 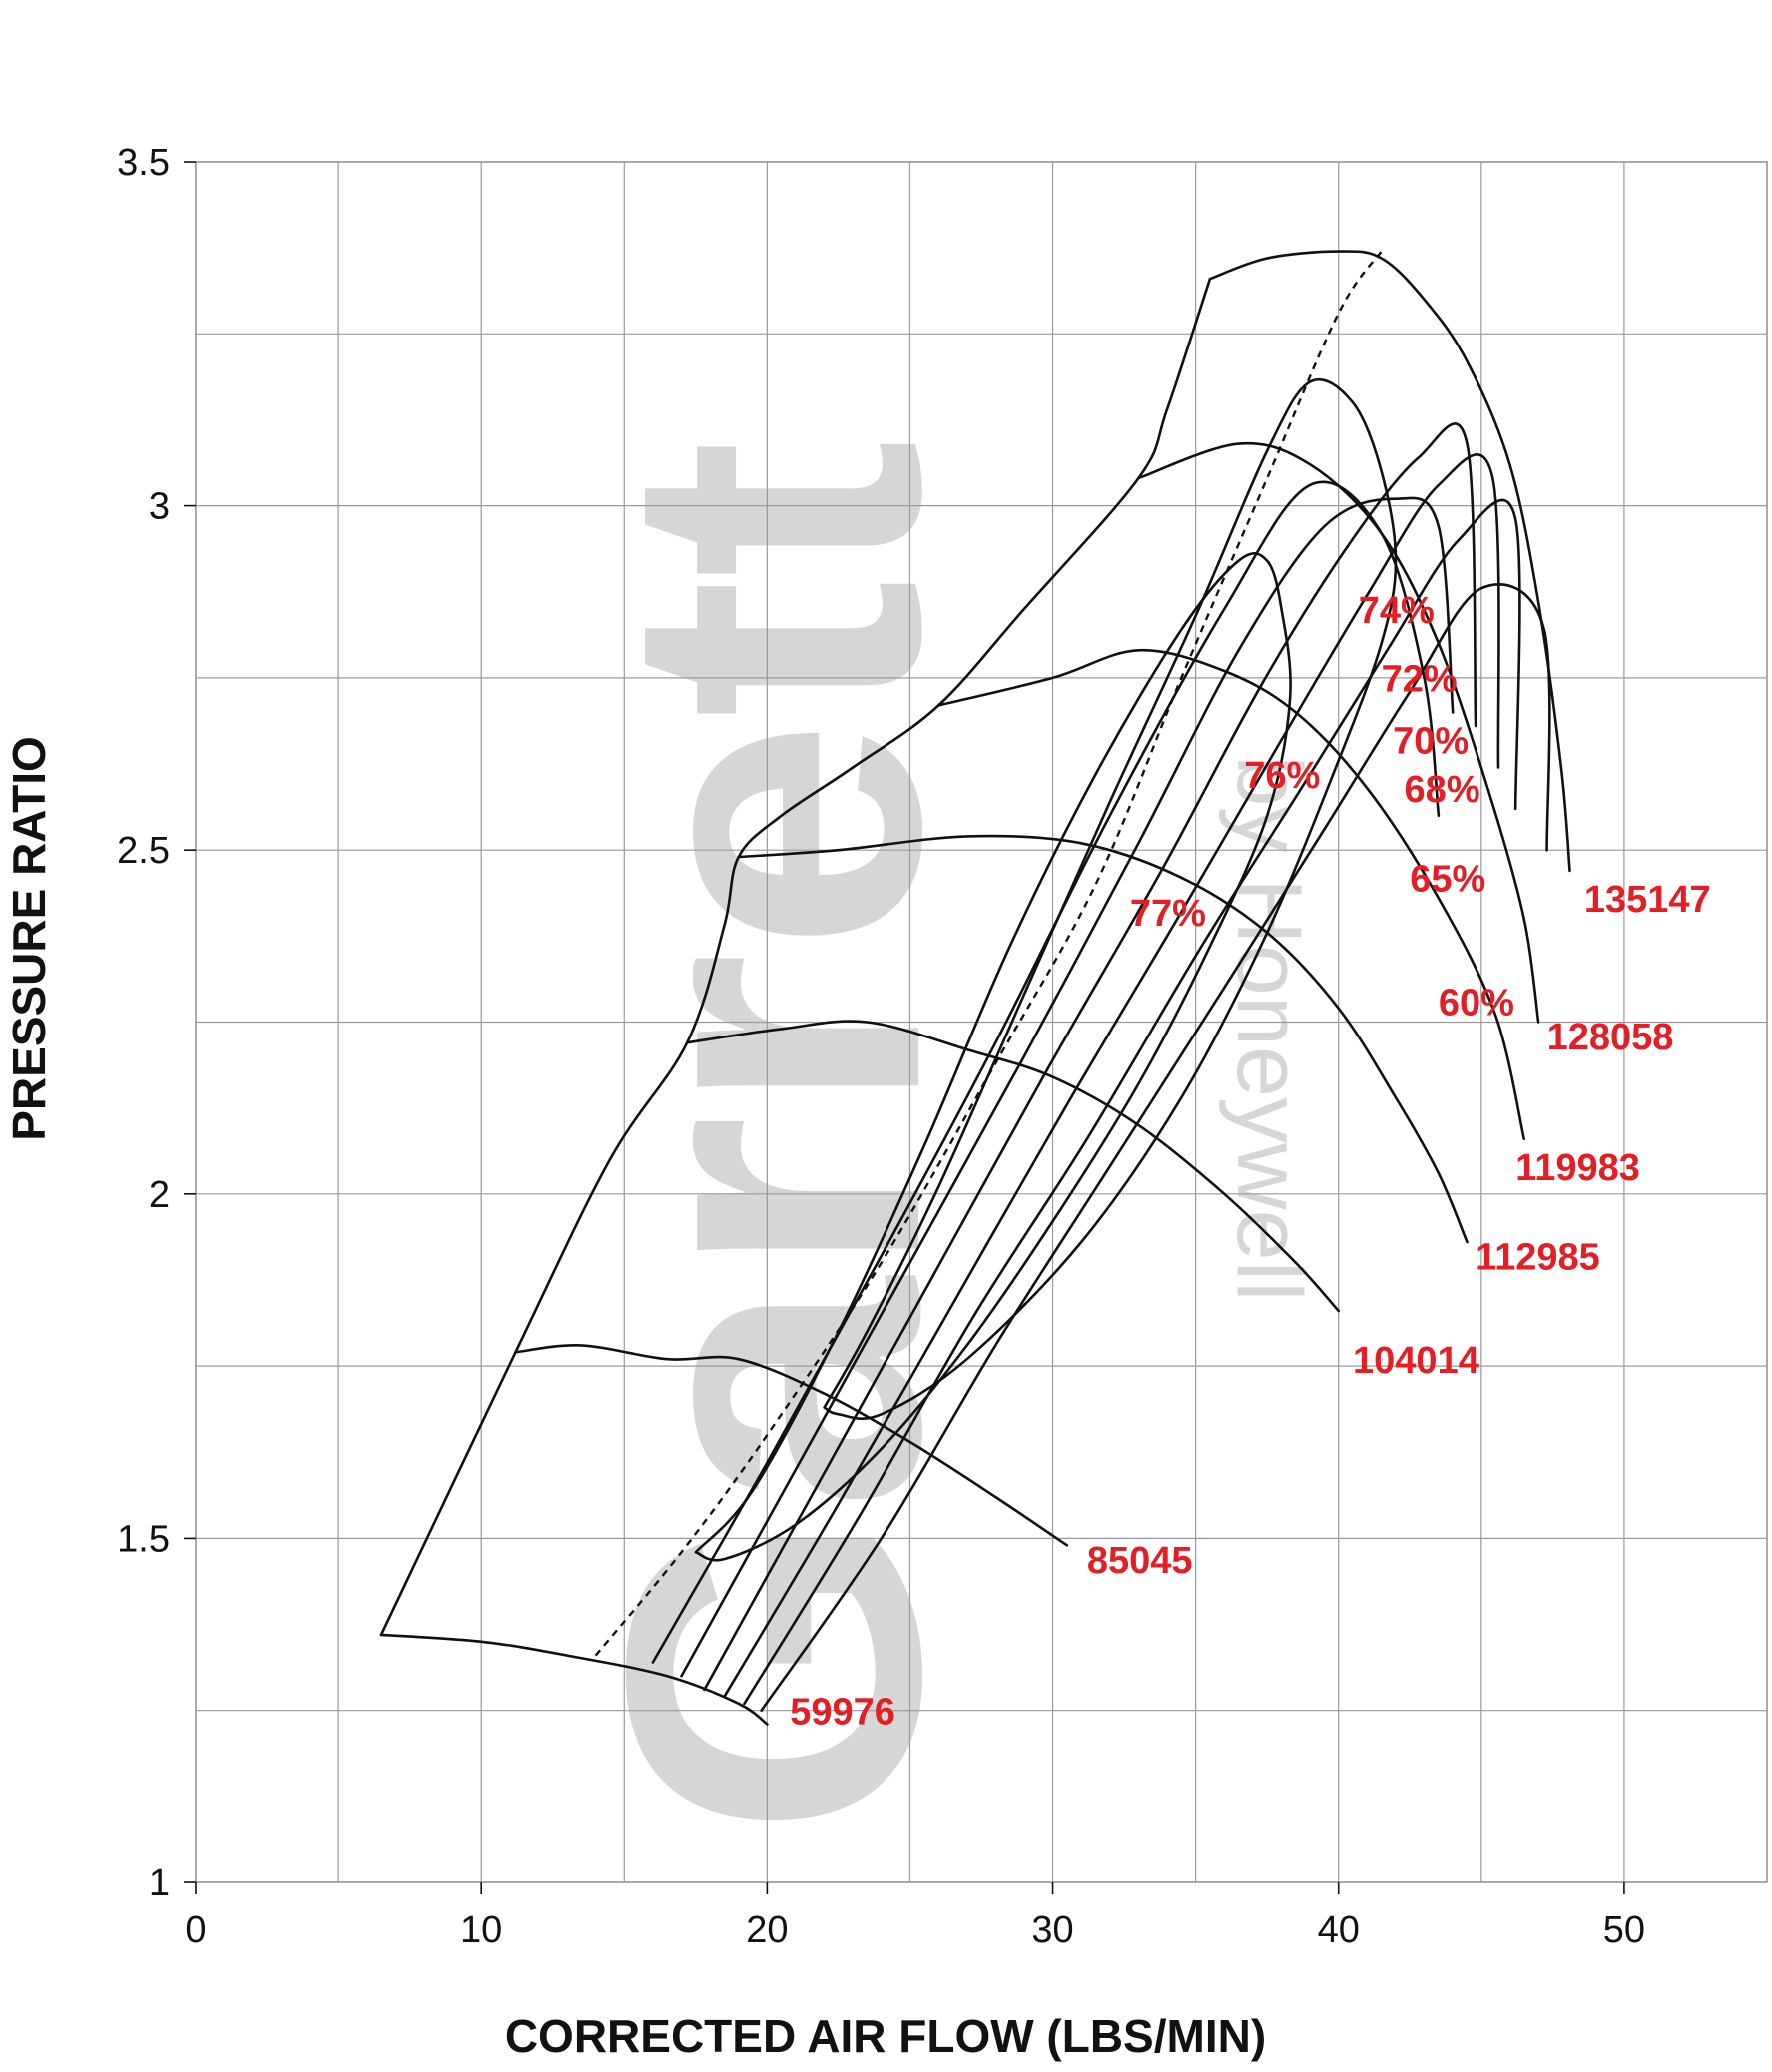 What do you see at coordinates (1397, 611) in the screenshot?
I see `label-74pct: 74%` at bounding box center [1397, 611].